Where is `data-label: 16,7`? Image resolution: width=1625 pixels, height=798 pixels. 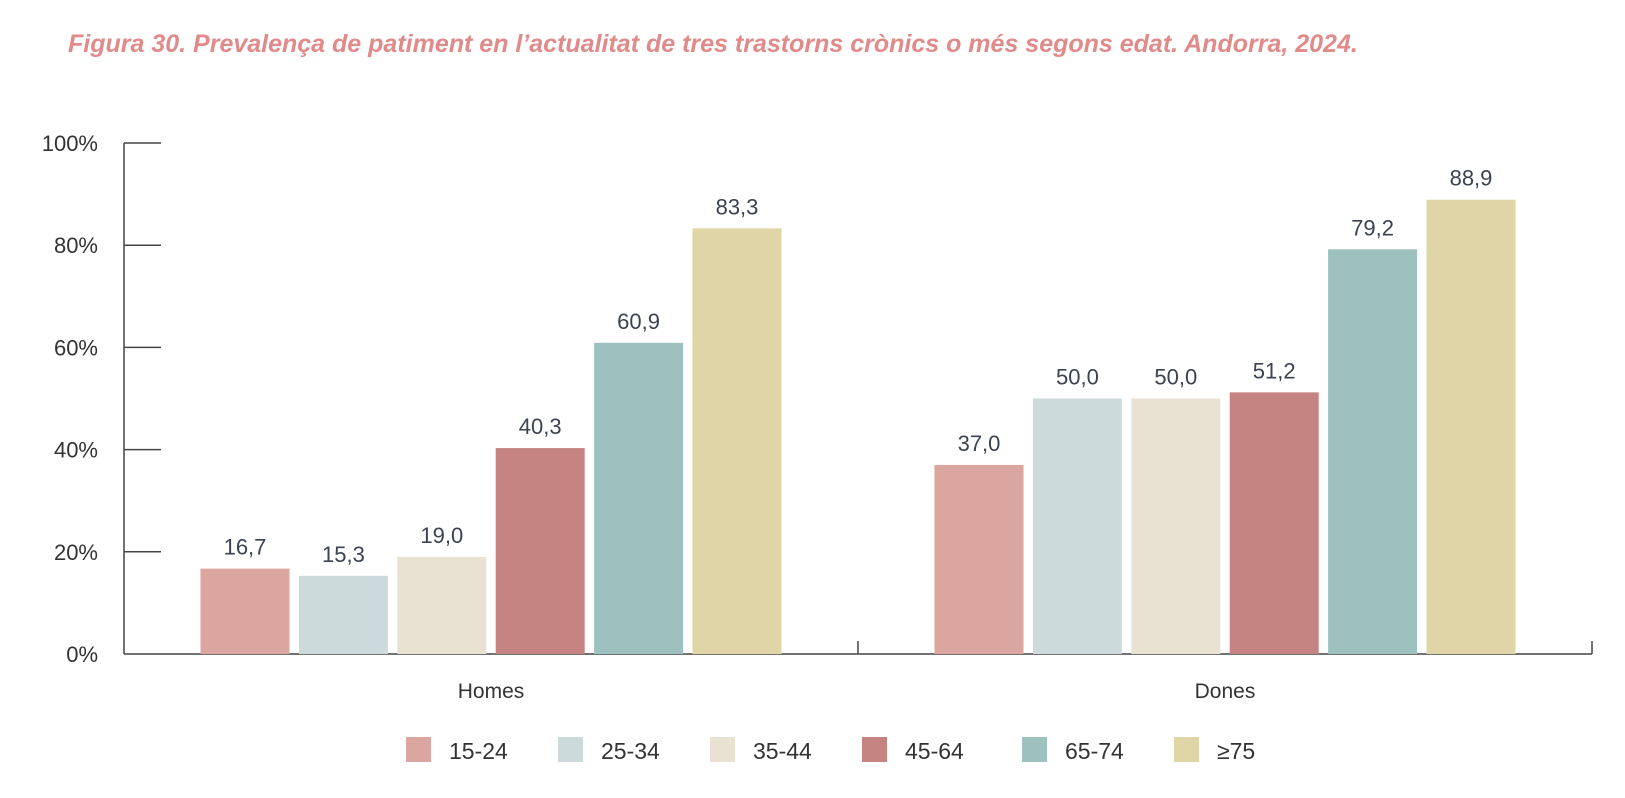
data-label: 16,7 is located at coordinates (245, 547).